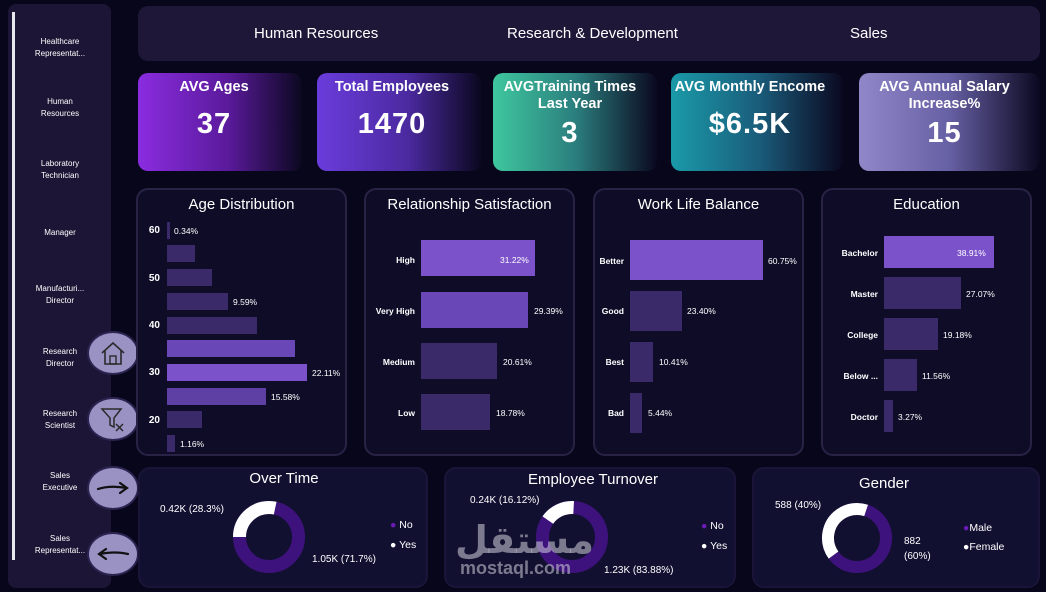  Describe the element at coordinates (285, 397) in the screenshot. I see `data-label: 15.58%` at that location.